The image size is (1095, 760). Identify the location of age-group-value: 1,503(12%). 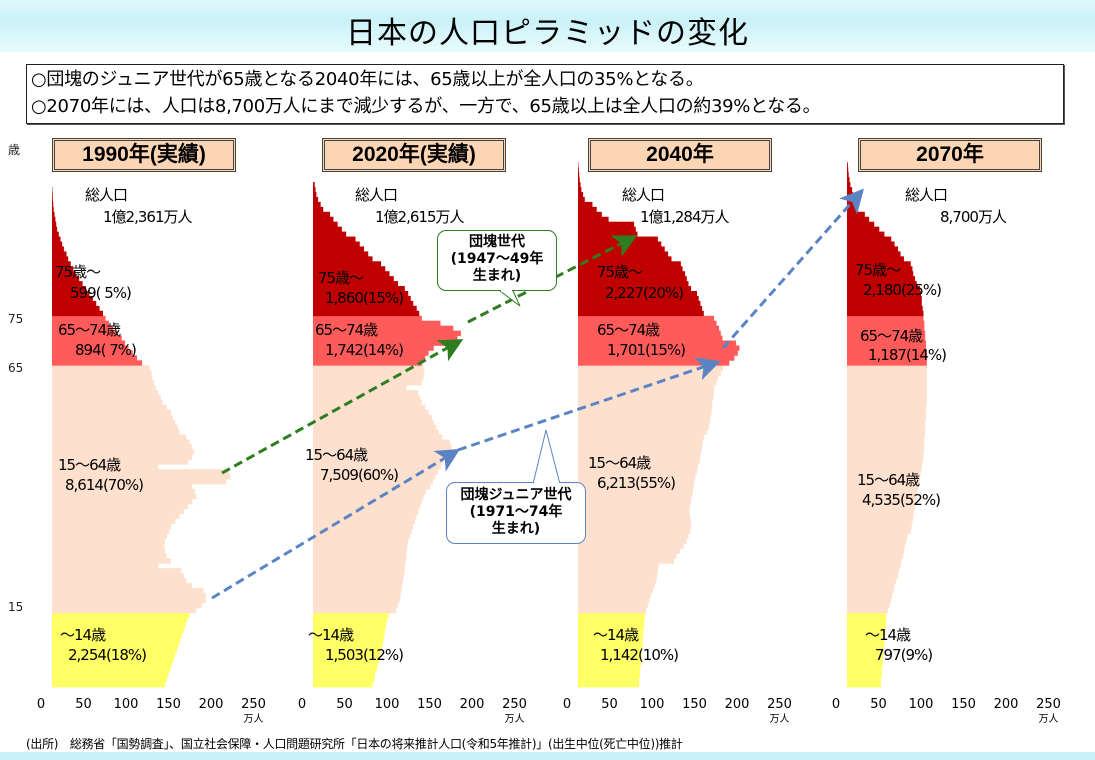
(364, 655).